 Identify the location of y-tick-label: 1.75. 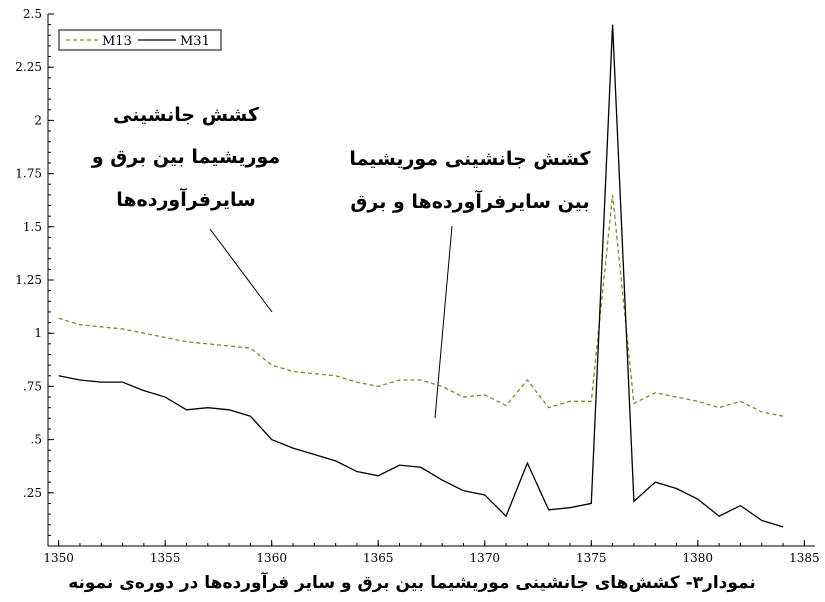
(28, 174).